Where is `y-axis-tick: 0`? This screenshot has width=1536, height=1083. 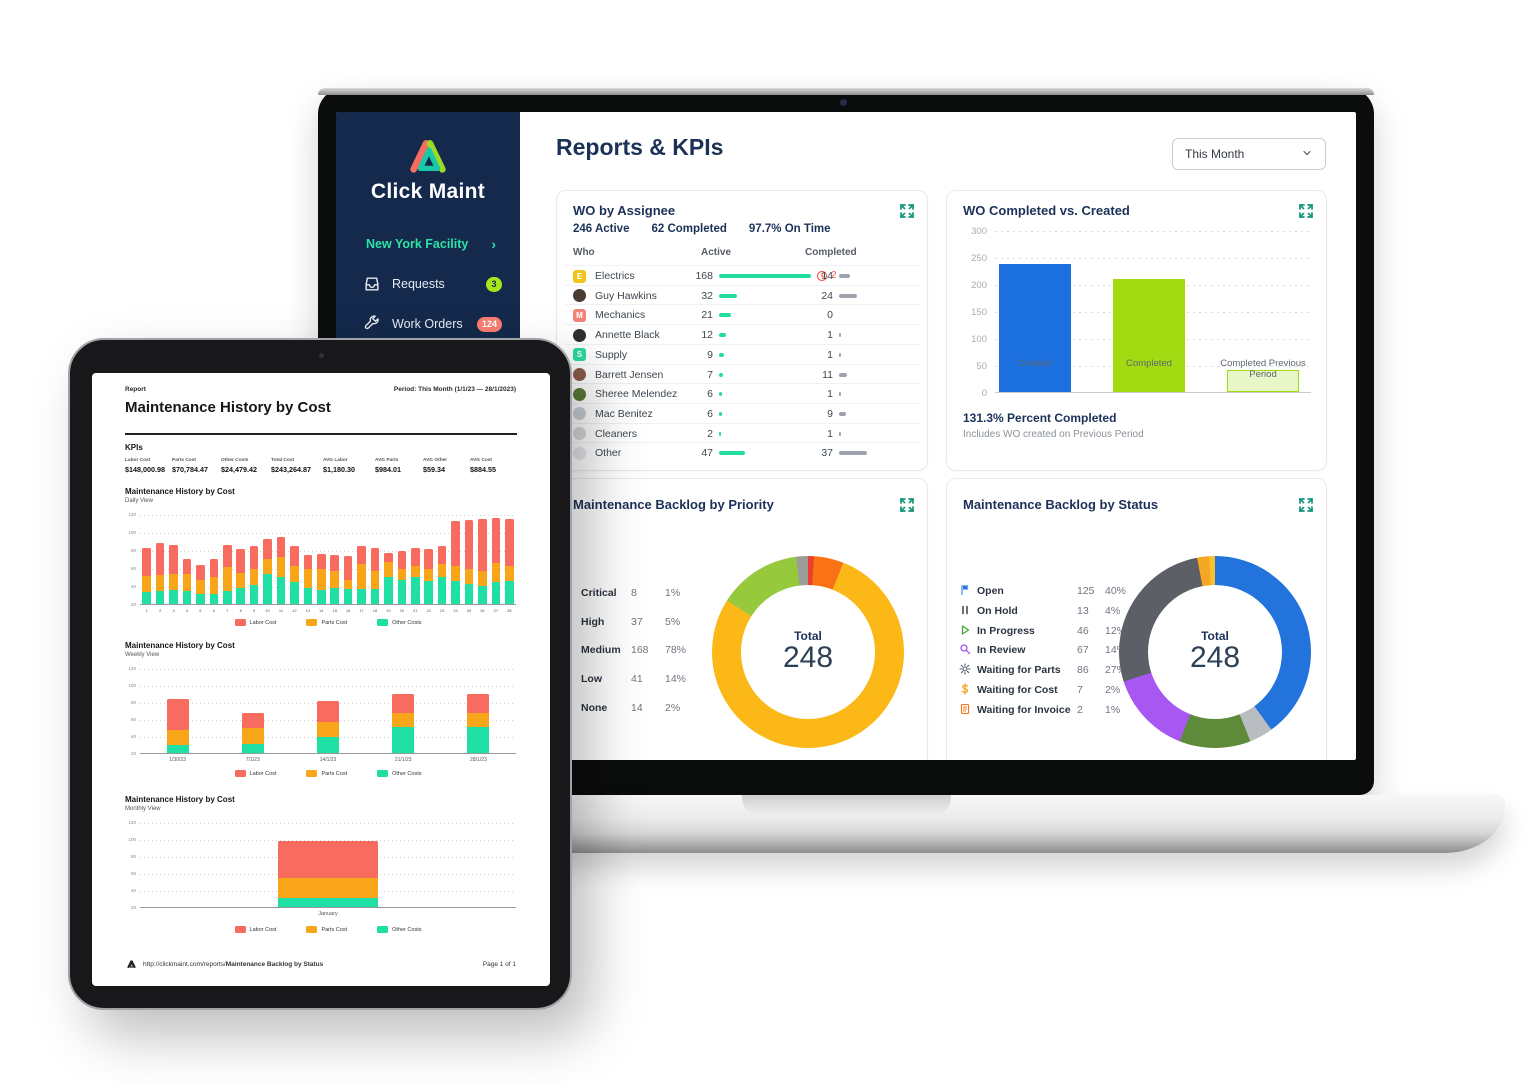
y-axis-tick: 0 is located at coordinates (984, 393).